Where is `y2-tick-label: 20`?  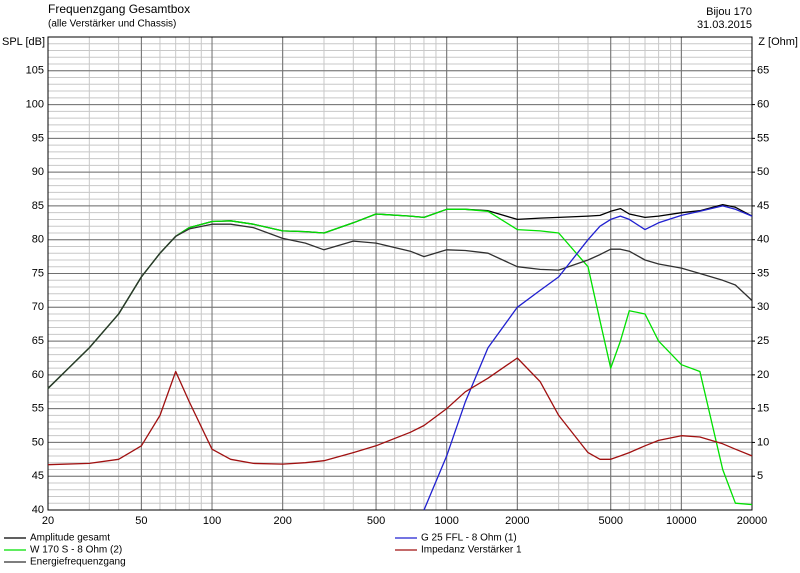
y2-tick-label: 20 is located at coordinates (763, 375).